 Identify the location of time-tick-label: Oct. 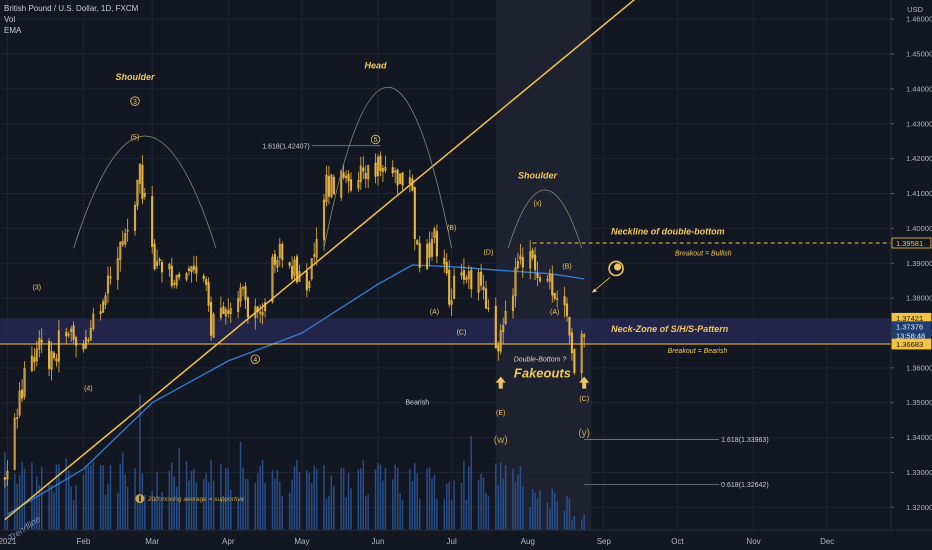
(677, 541).